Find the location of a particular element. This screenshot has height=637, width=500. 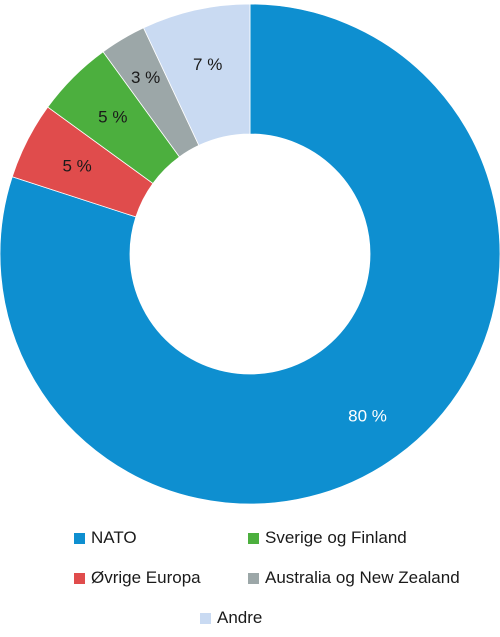

legend-item-ovrige-europa: Øvrige Europa is located at coordinates (137, 578).